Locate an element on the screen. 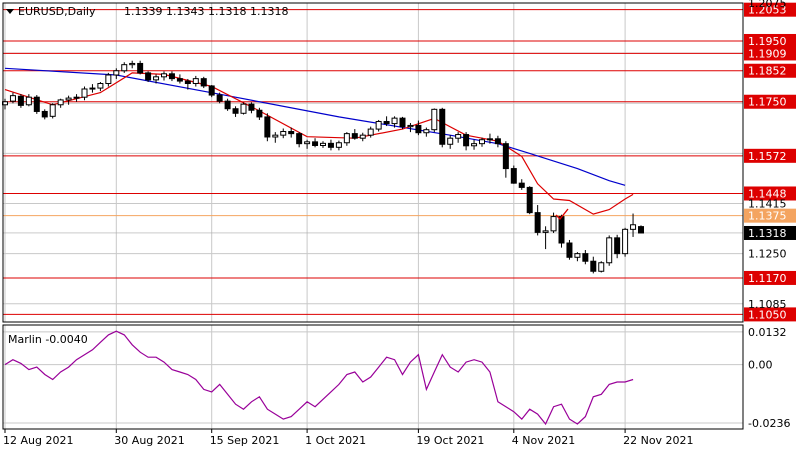 The height and width of the screenshot is (457, 800). osc-tick-0.0132: 0.0132 is located at coordinates (767, 332).